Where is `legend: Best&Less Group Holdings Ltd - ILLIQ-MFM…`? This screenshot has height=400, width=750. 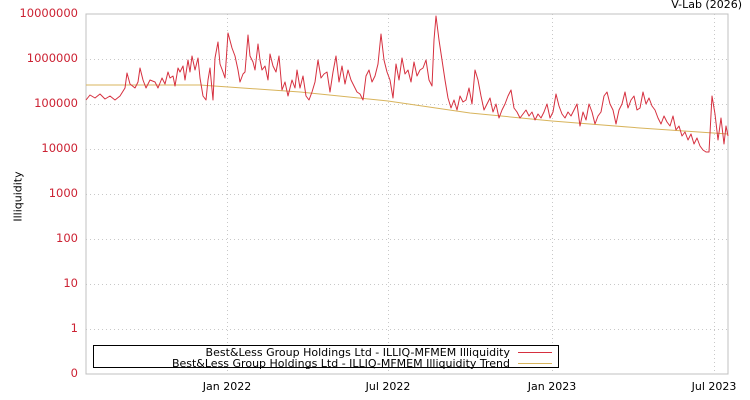
legend: Best&Less Group Holdings Ltd - ILLIQ-MFM… is located at coordinates (326, 357).